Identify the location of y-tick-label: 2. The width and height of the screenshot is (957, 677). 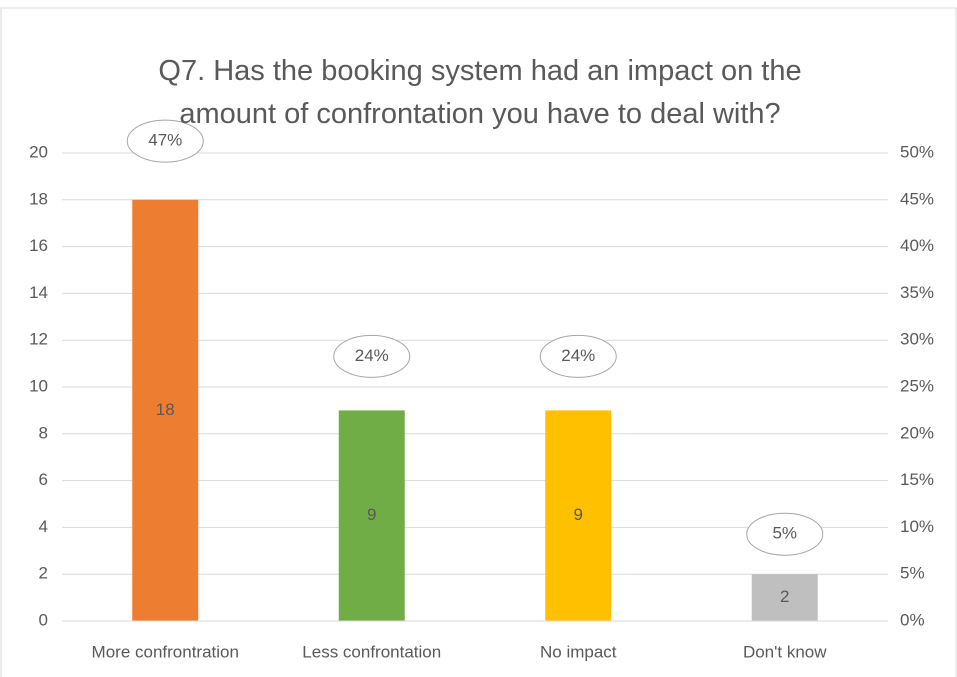
(43, 573).